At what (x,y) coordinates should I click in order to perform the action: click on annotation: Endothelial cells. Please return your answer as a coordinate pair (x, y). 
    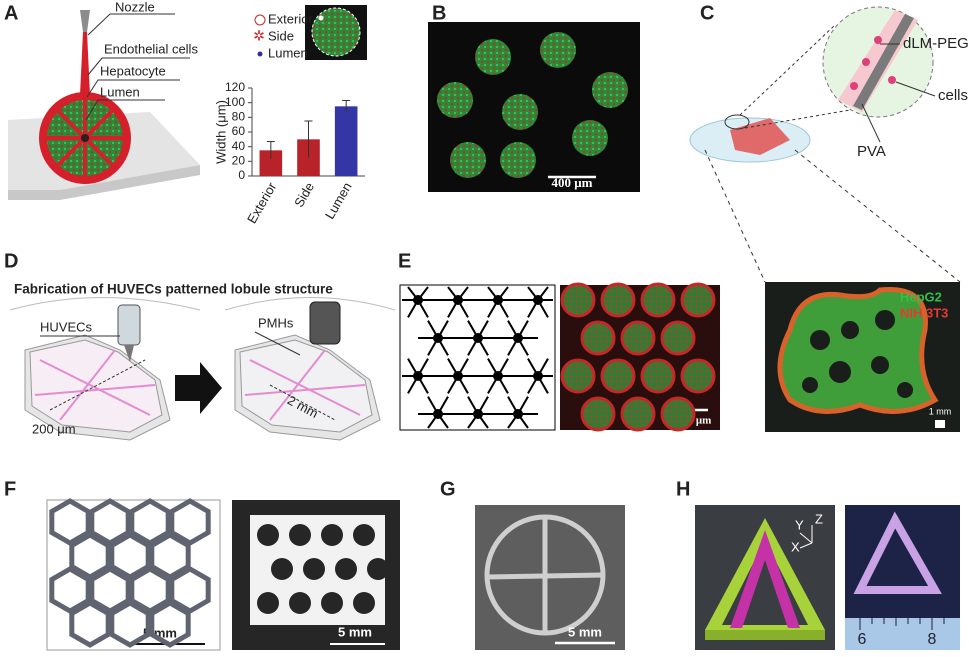
    Looking at the image, I should click on (151, 48).